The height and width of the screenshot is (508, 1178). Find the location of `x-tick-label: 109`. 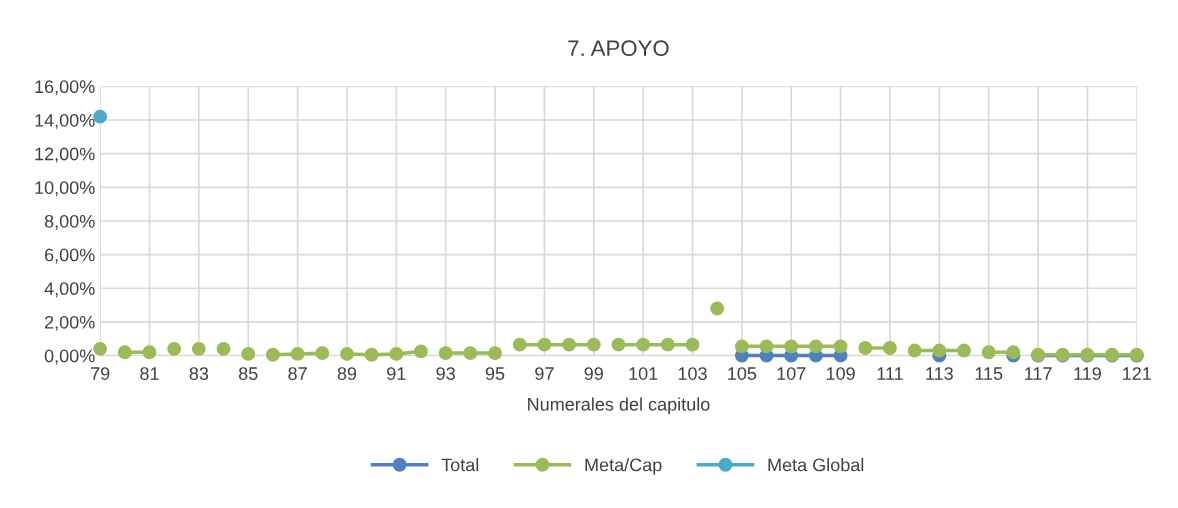

x-tick-label: 109 is located at coordinates (840, 373).